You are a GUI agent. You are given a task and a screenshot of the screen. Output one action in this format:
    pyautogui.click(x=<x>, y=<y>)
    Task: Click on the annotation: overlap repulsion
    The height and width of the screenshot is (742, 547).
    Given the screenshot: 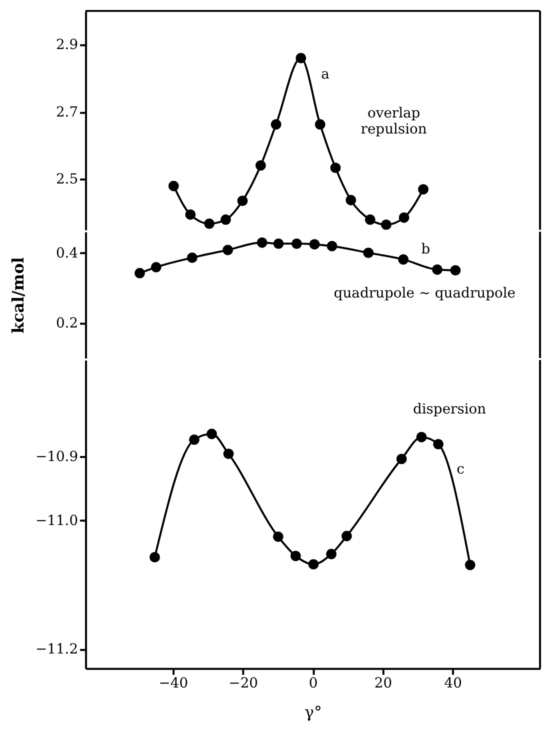 What is the action you would take?
    pyautogui.click(x=393, y=121)
    